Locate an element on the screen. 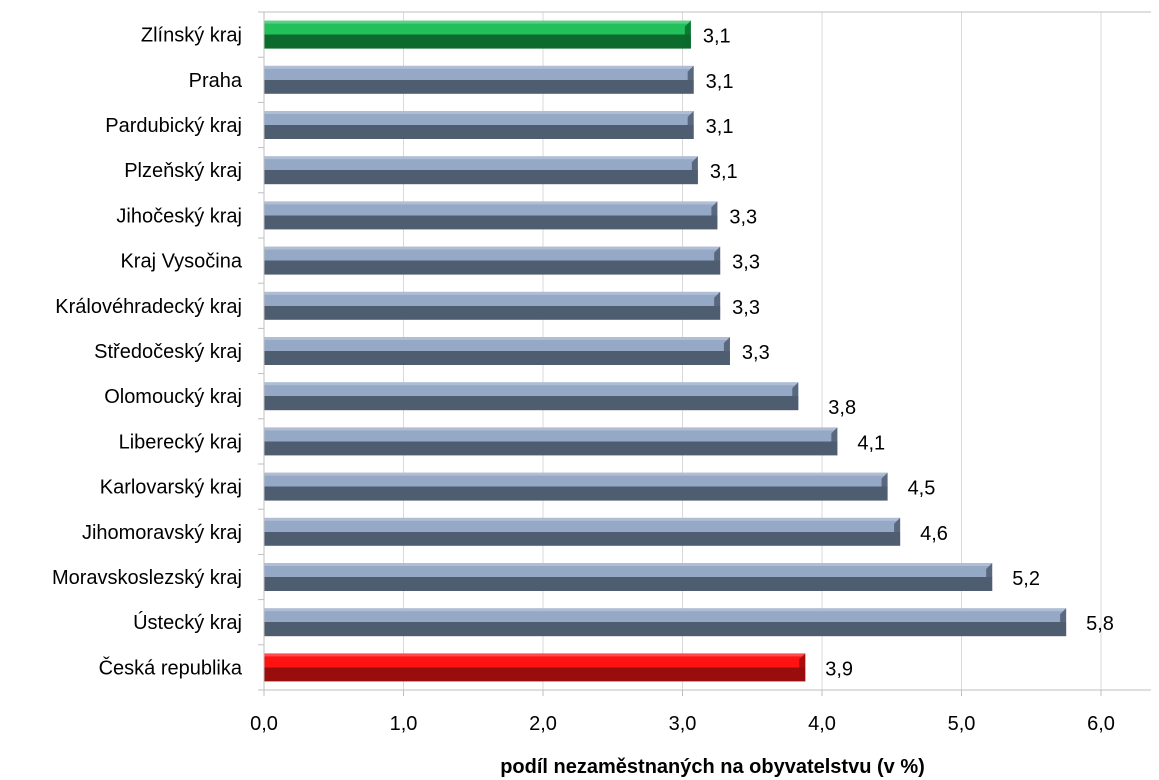  x-tick-label: 6,0 is located at coordinates (1101, 724).